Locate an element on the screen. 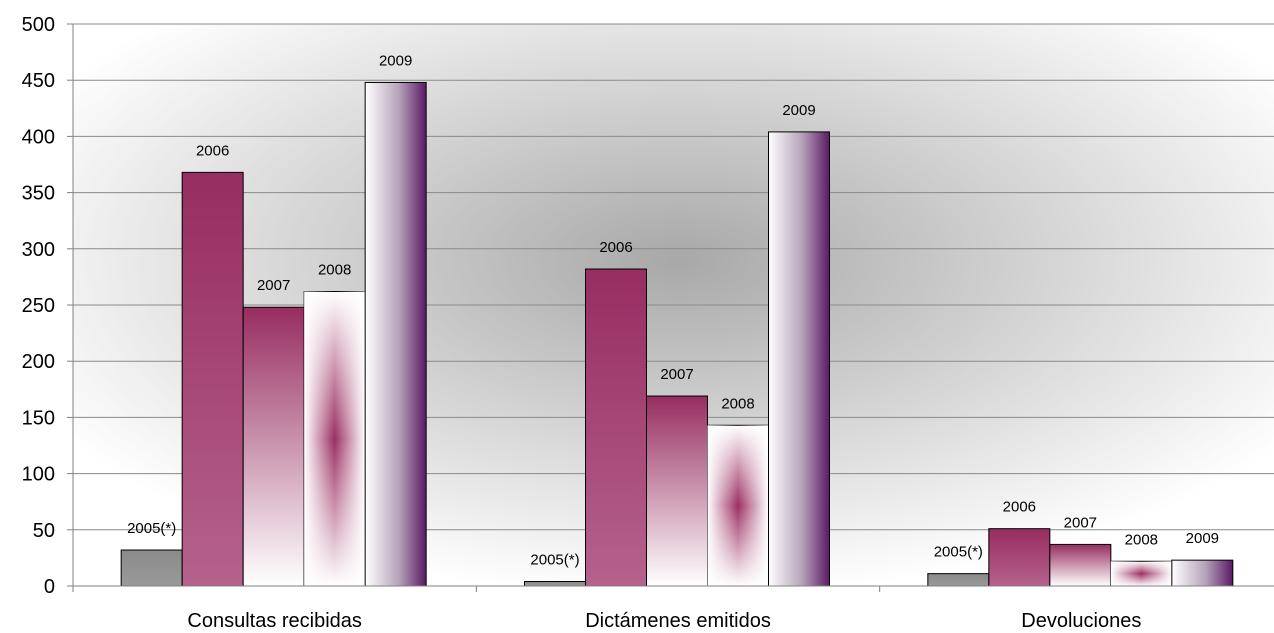 The height and width of the screenshot is (633, 1274). y-tick-label: 450 is located at coordinates (38, 81).